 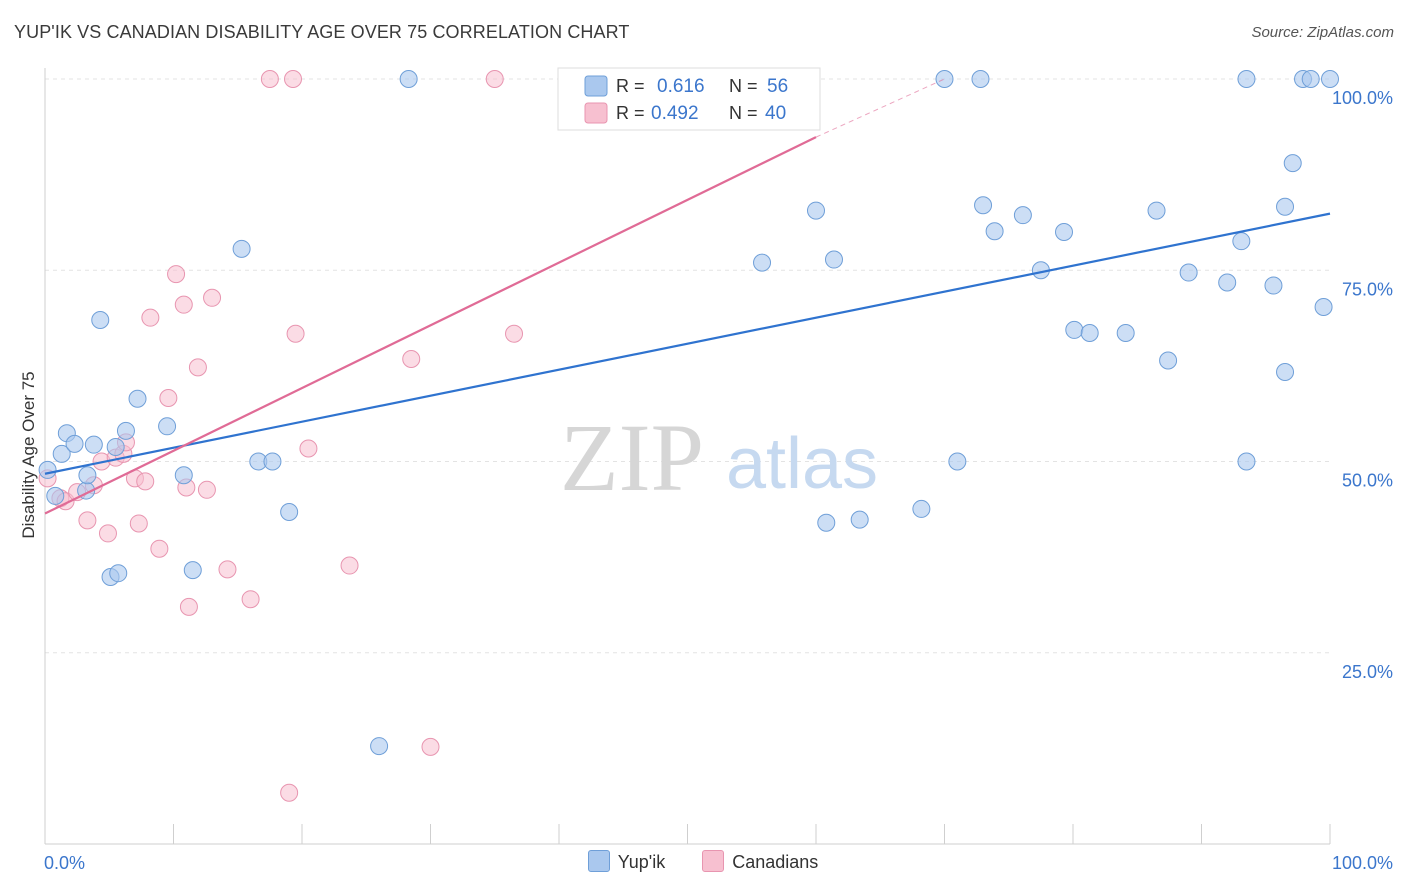 I want to click on watermark: ZIP atlas, so click(x=719, y=457).